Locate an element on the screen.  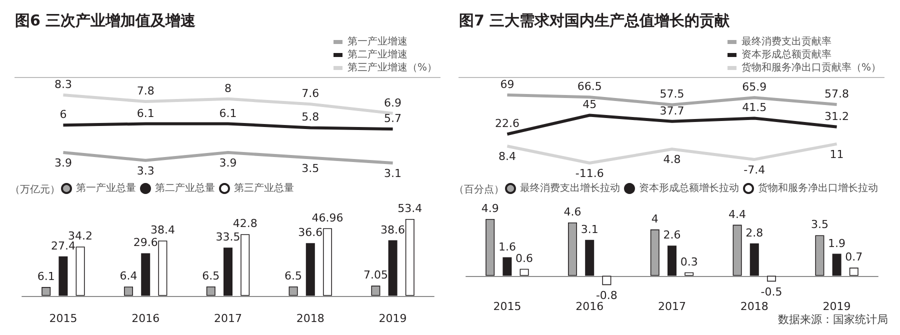
data-label: 7.05 is located at coordinates (375, 275).